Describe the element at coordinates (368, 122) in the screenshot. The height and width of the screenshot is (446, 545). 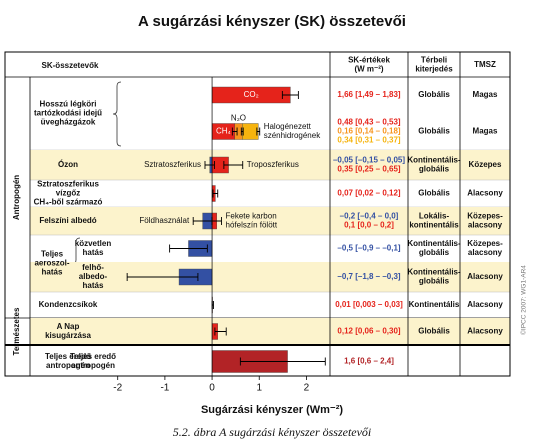
I see `value-label: 0,48 [0,43 – 0,53]` at that location.